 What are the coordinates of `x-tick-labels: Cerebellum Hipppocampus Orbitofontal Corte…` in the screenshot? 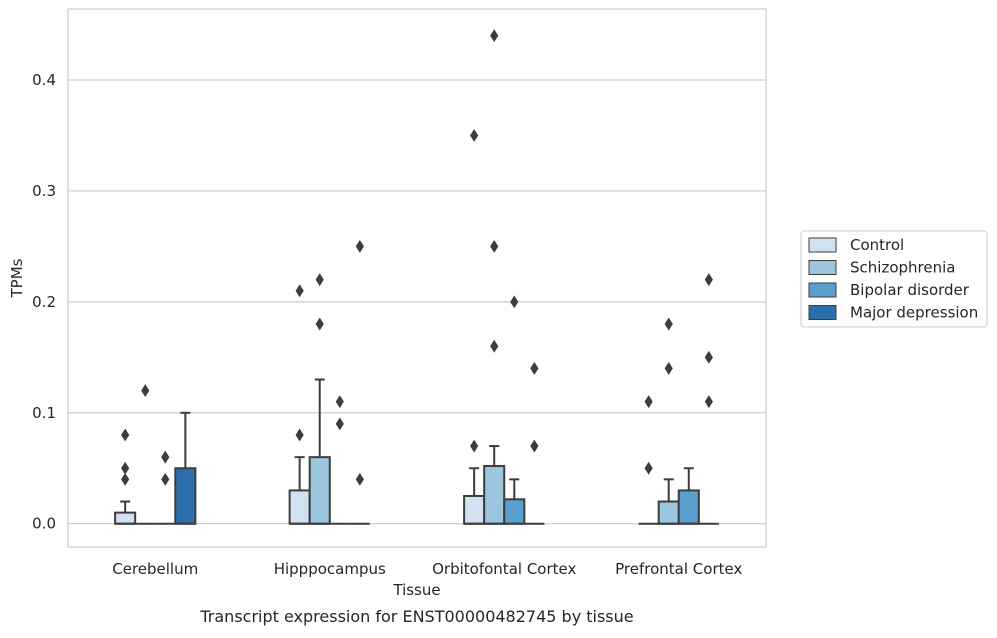 It's located at (427, 569).